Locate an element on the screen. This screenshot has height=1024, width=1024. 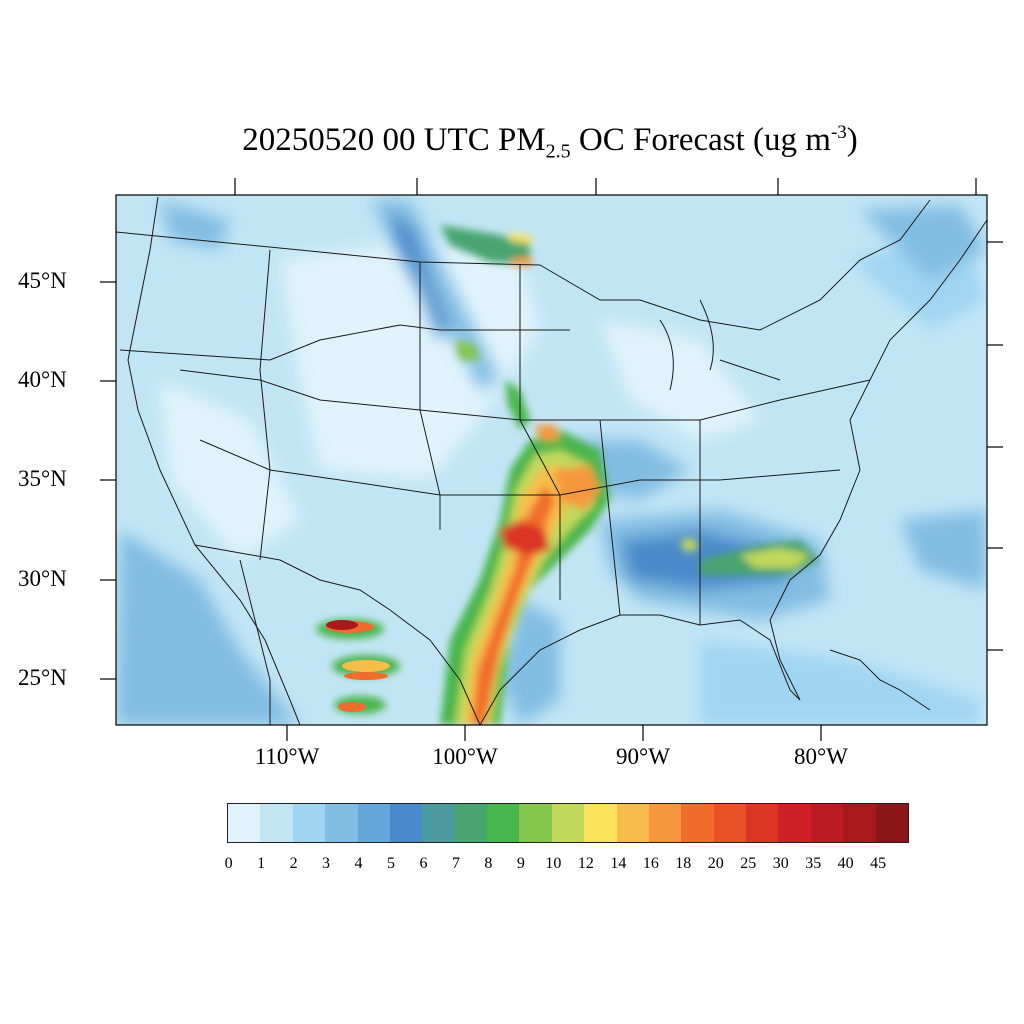
lat-label-25: 25°N is located at coordinates (42, 677).